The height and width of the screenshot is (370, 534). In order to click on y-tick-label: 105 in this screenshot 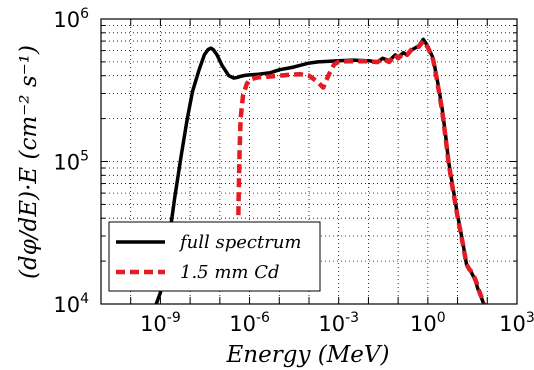, I will do `click(71, 162)`.